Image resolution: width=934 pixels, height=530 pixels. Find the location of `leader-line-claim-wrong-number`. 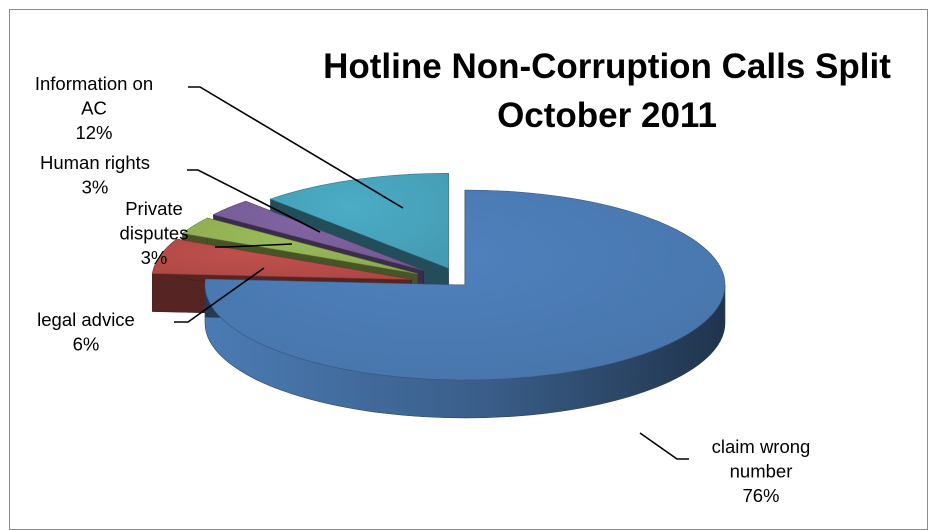

leader-line-claim-wrong-number is located at coordinates (664, 446).